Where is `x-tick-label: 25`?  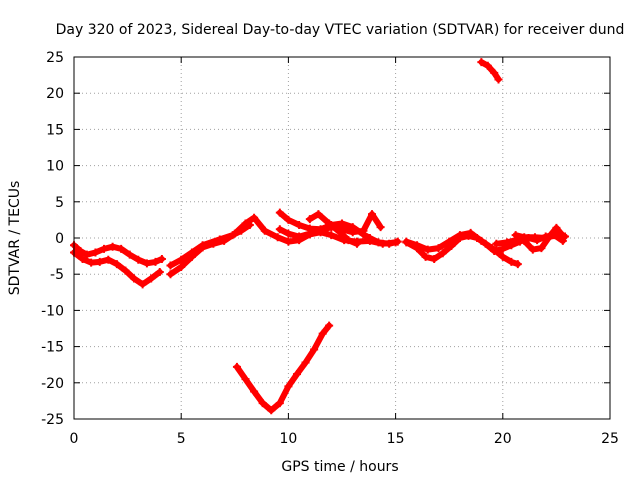
x-tick-label: 25 is located at coordinates (610, 439).